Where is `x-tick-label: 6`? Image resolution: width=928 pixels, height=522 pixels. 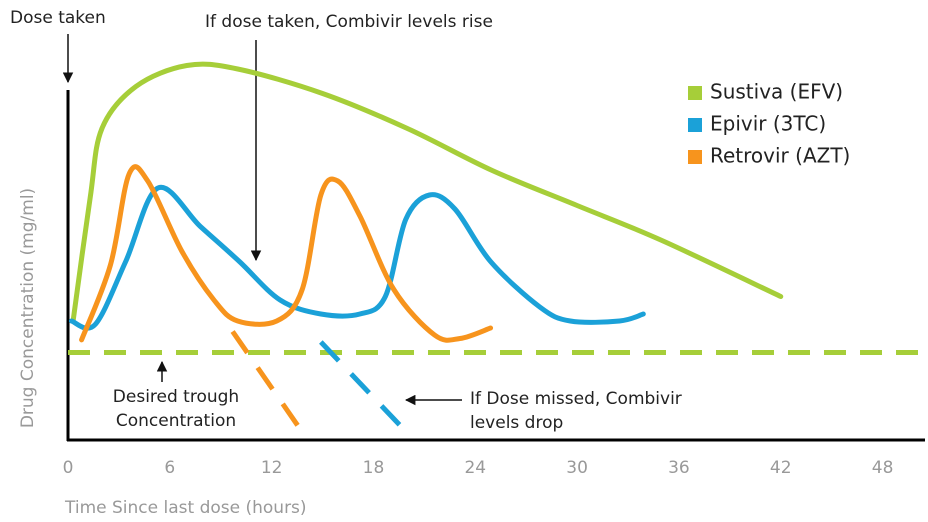
x-tick-label: 6 is located at coordinates (169, 468).